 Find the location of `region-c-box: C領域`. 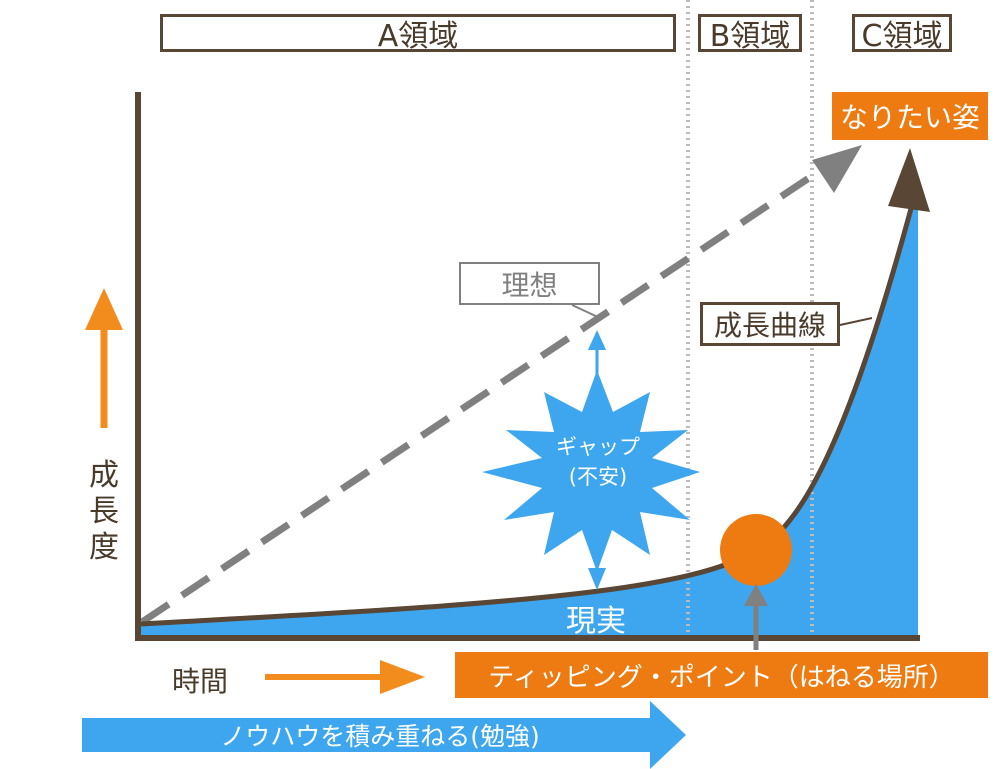

region-c-box: C領域 is located at coordinates (902, 34).